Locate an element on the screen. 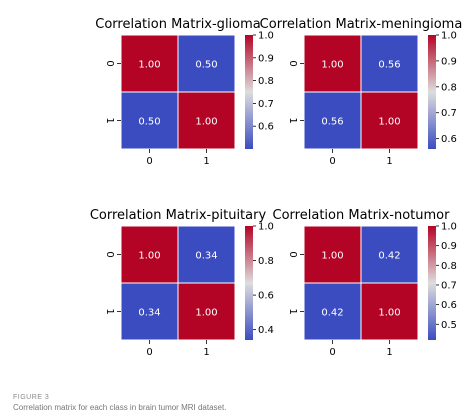 The width and height of the screenshot is (474, 414). heatmap-title: Correlation Matrix-meningioma is located at coordinates (361, 24).